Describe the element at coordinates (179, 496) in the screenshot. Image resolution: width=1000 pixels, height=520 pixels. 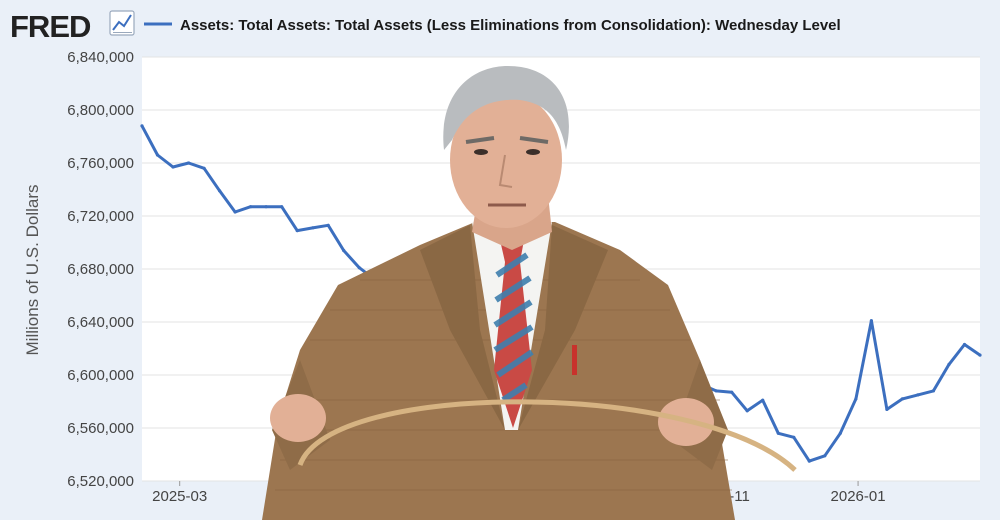
I see `x-tick-label: 2025-03` at that location.